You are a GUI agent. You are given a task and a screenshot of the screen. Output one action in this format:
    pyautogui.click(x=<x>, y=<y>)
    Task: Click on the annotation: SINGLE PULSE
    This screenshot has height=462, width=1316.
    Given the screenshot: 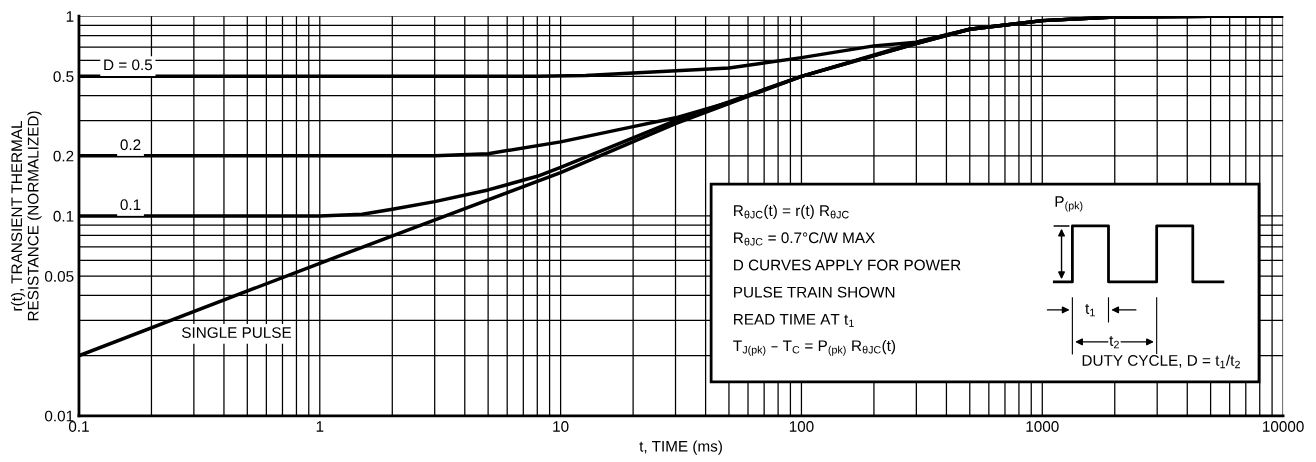 What is the action you would take?
    pyautogui.click(x=237, y=332)
    